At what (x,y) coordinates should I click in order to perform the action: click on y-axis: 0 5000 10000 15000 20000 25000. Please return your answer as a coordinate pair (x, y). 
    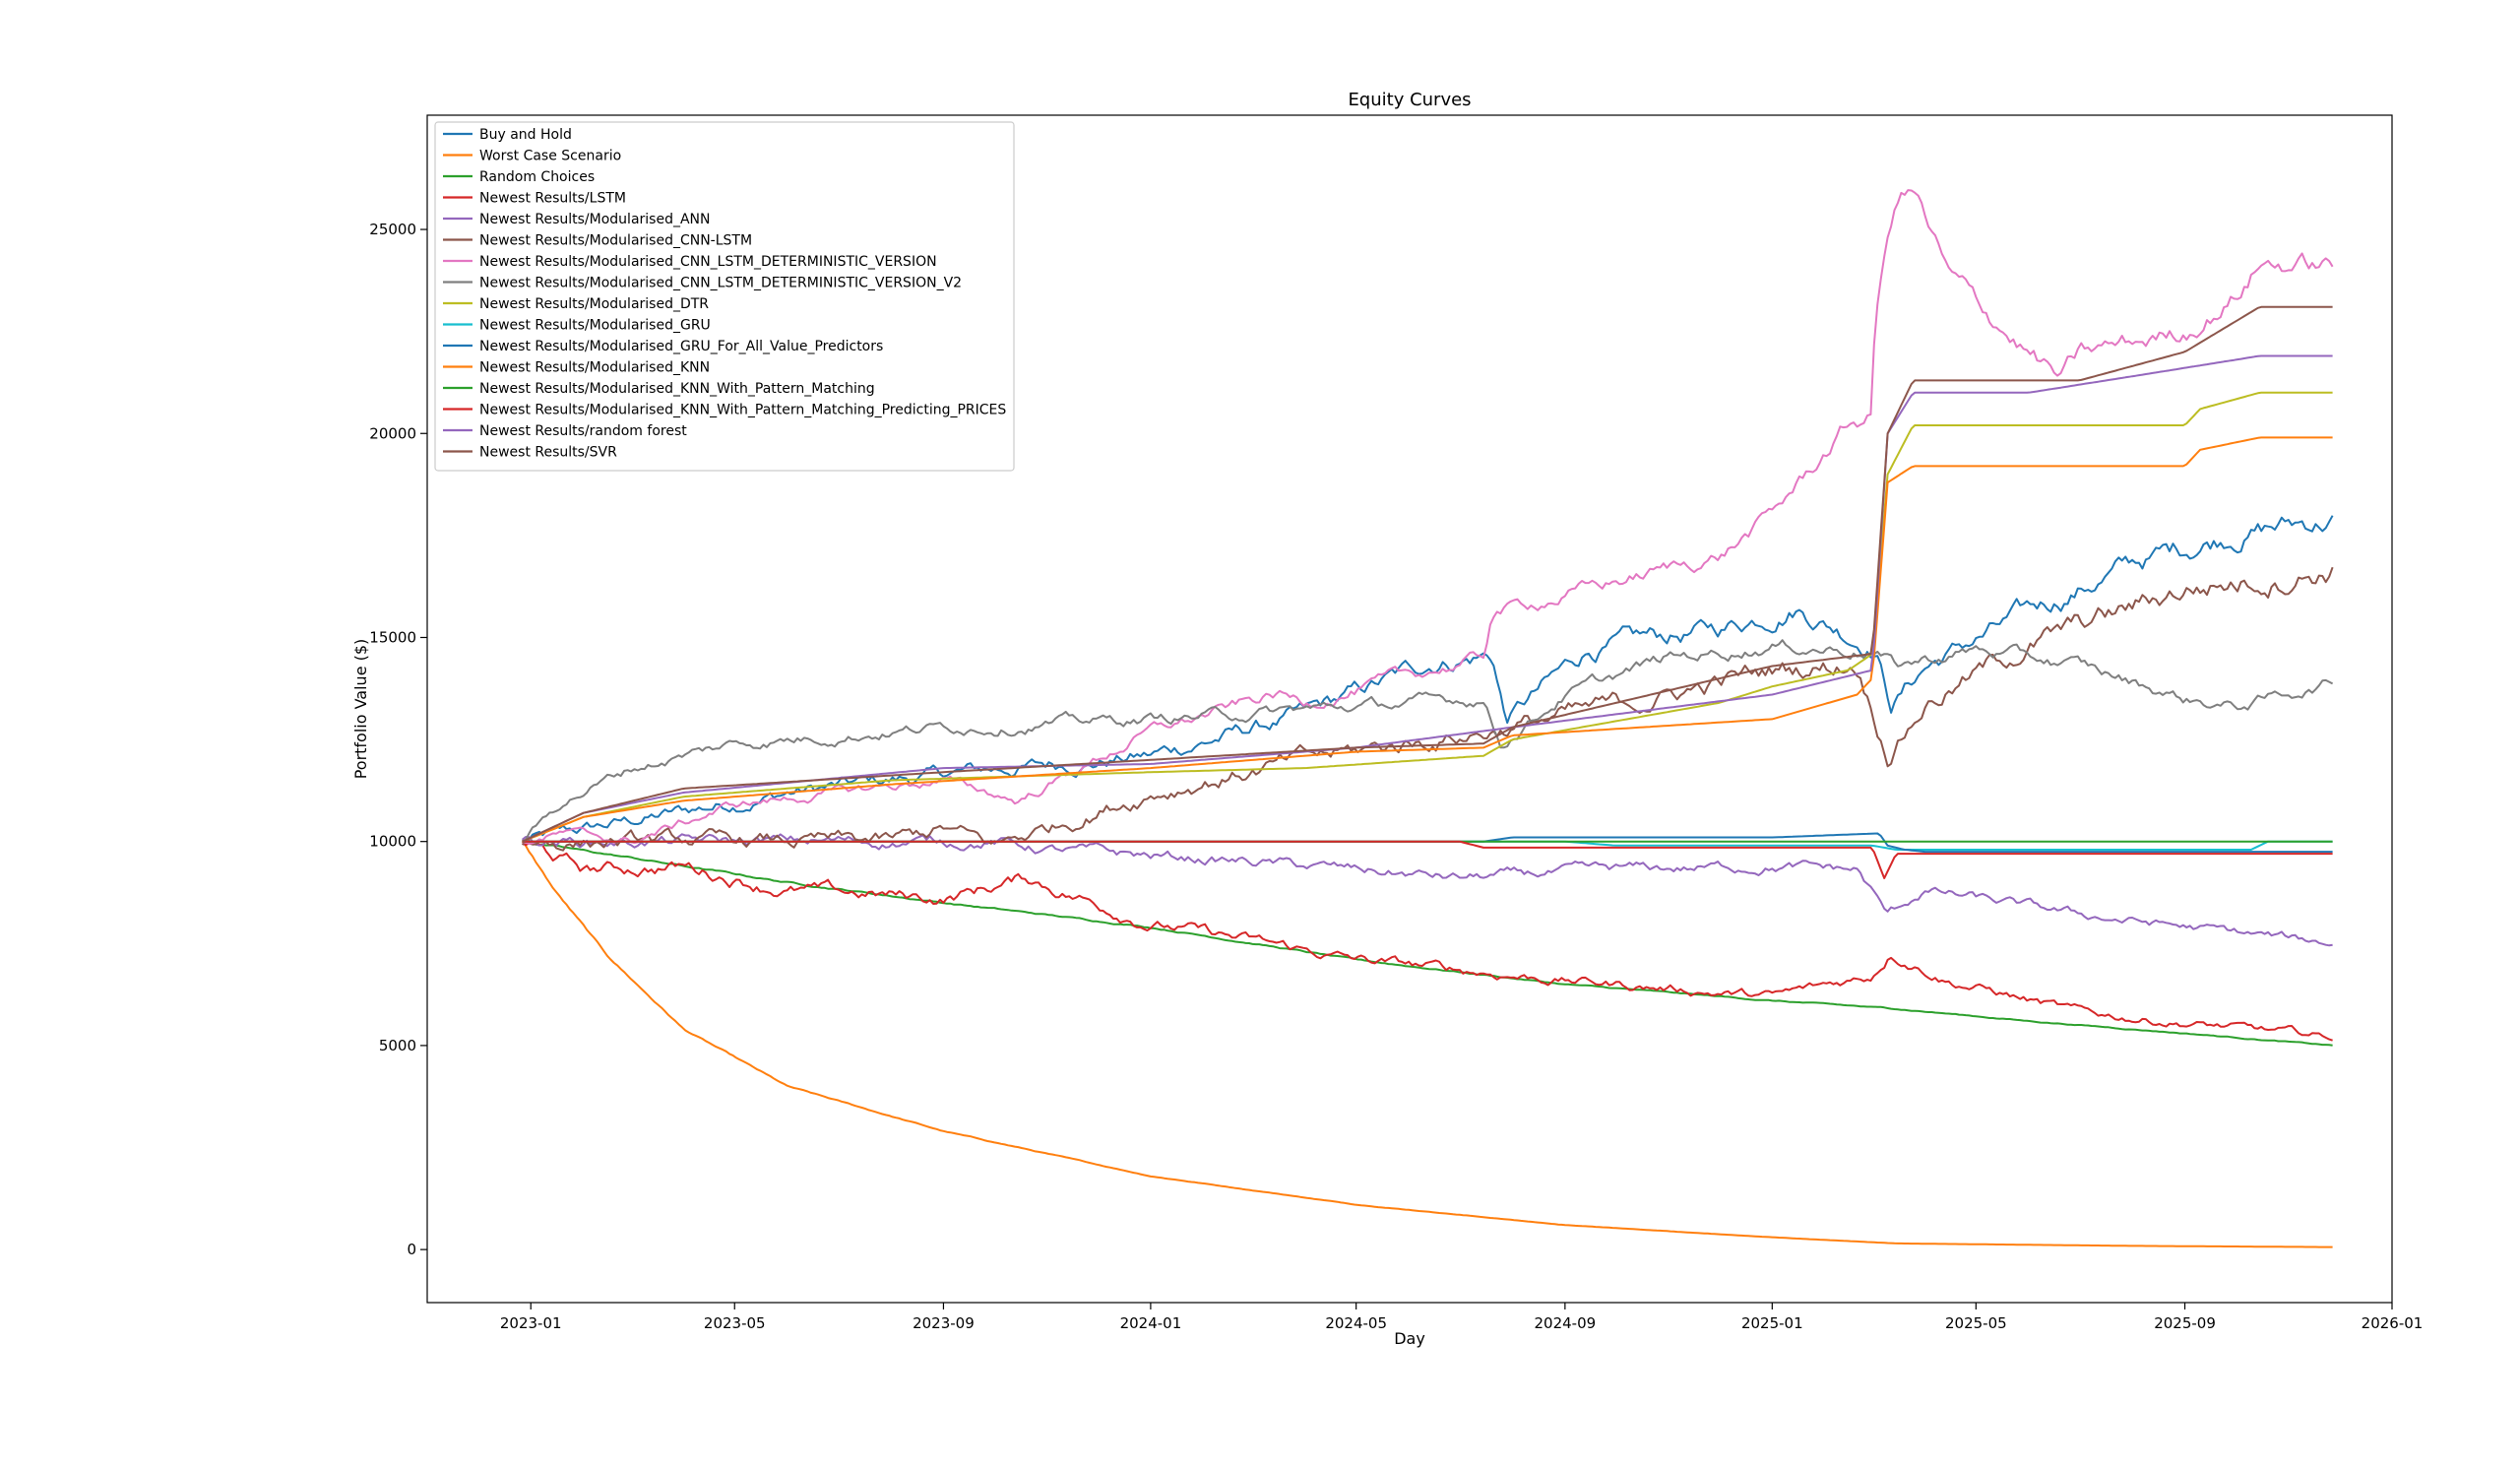
    Looking at the image, I should click on (398, 740).